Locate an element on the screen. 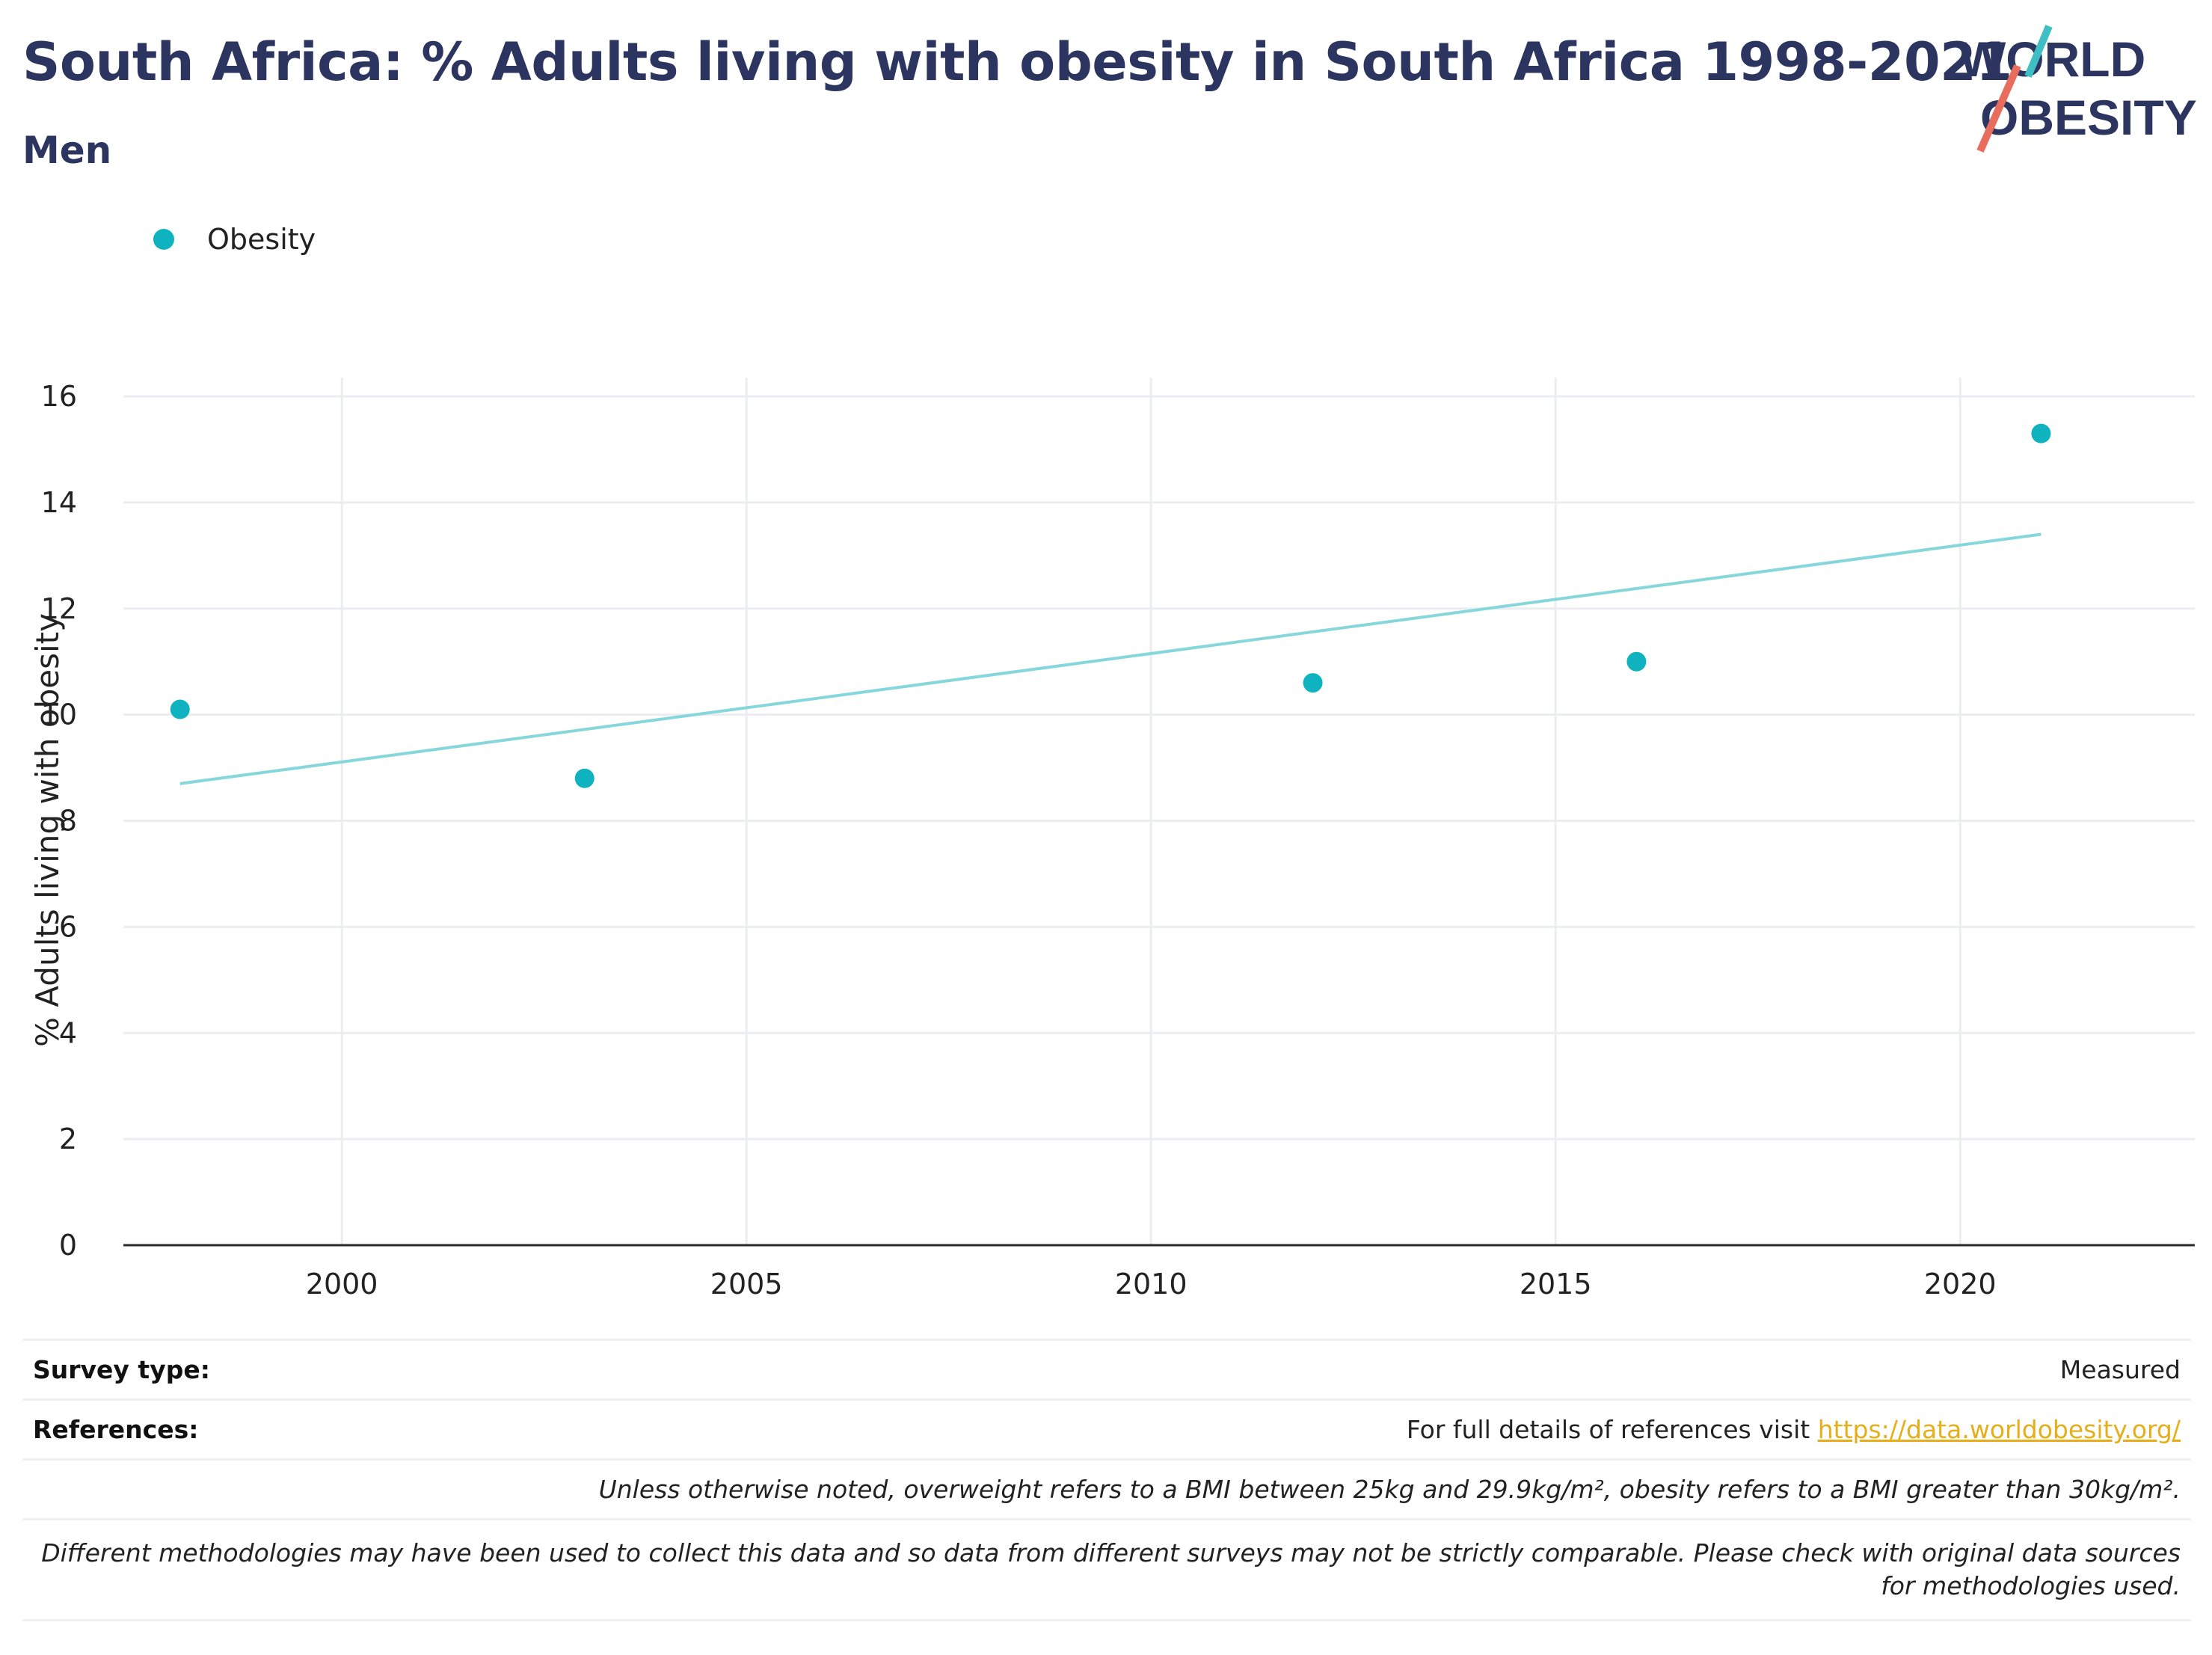 The height and width of the screenshot is (1655, 2212). logo-teal-slash is located at coordinates (2038, 51).